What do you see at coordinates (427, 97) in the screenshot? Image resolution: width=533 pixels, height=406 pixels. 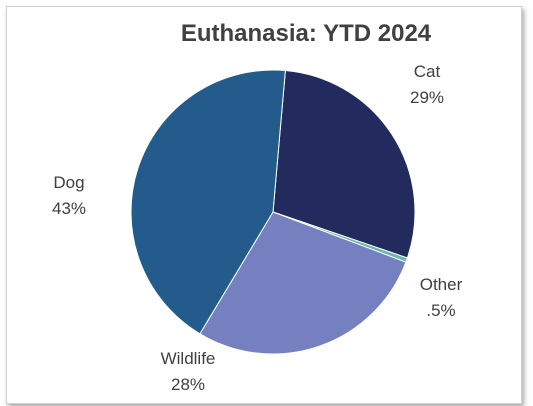 I see `slice-label-percent-cat: 29%` at bounding box center [427, 97].